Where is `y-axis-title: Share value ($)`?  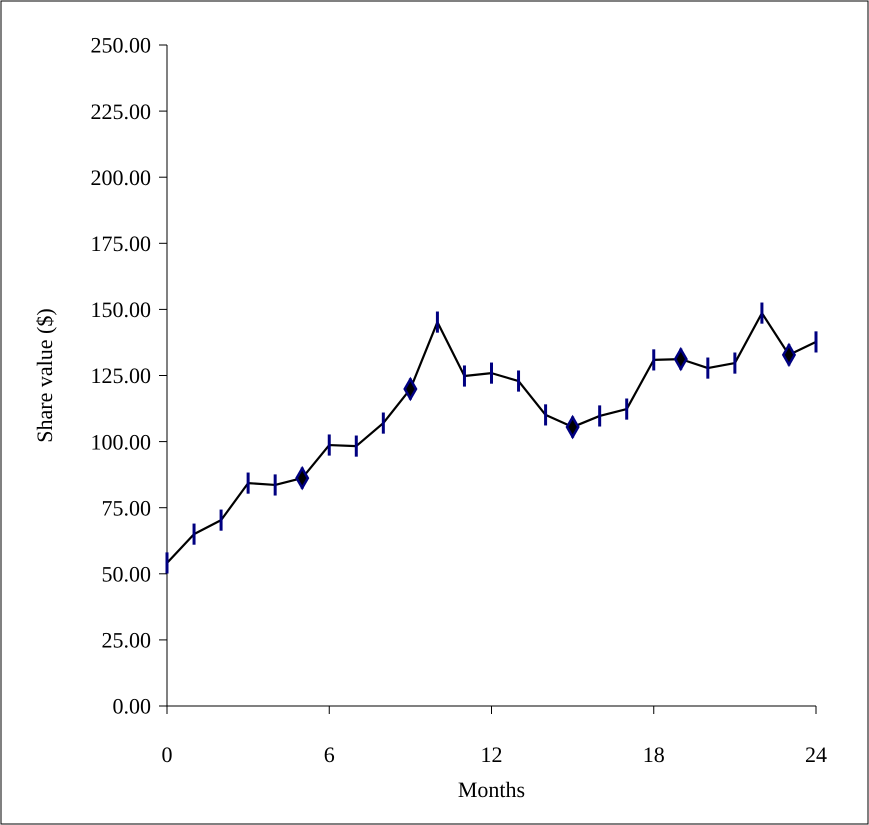
y-axis-title: Share value ($) is located at coordinates (44, 375).